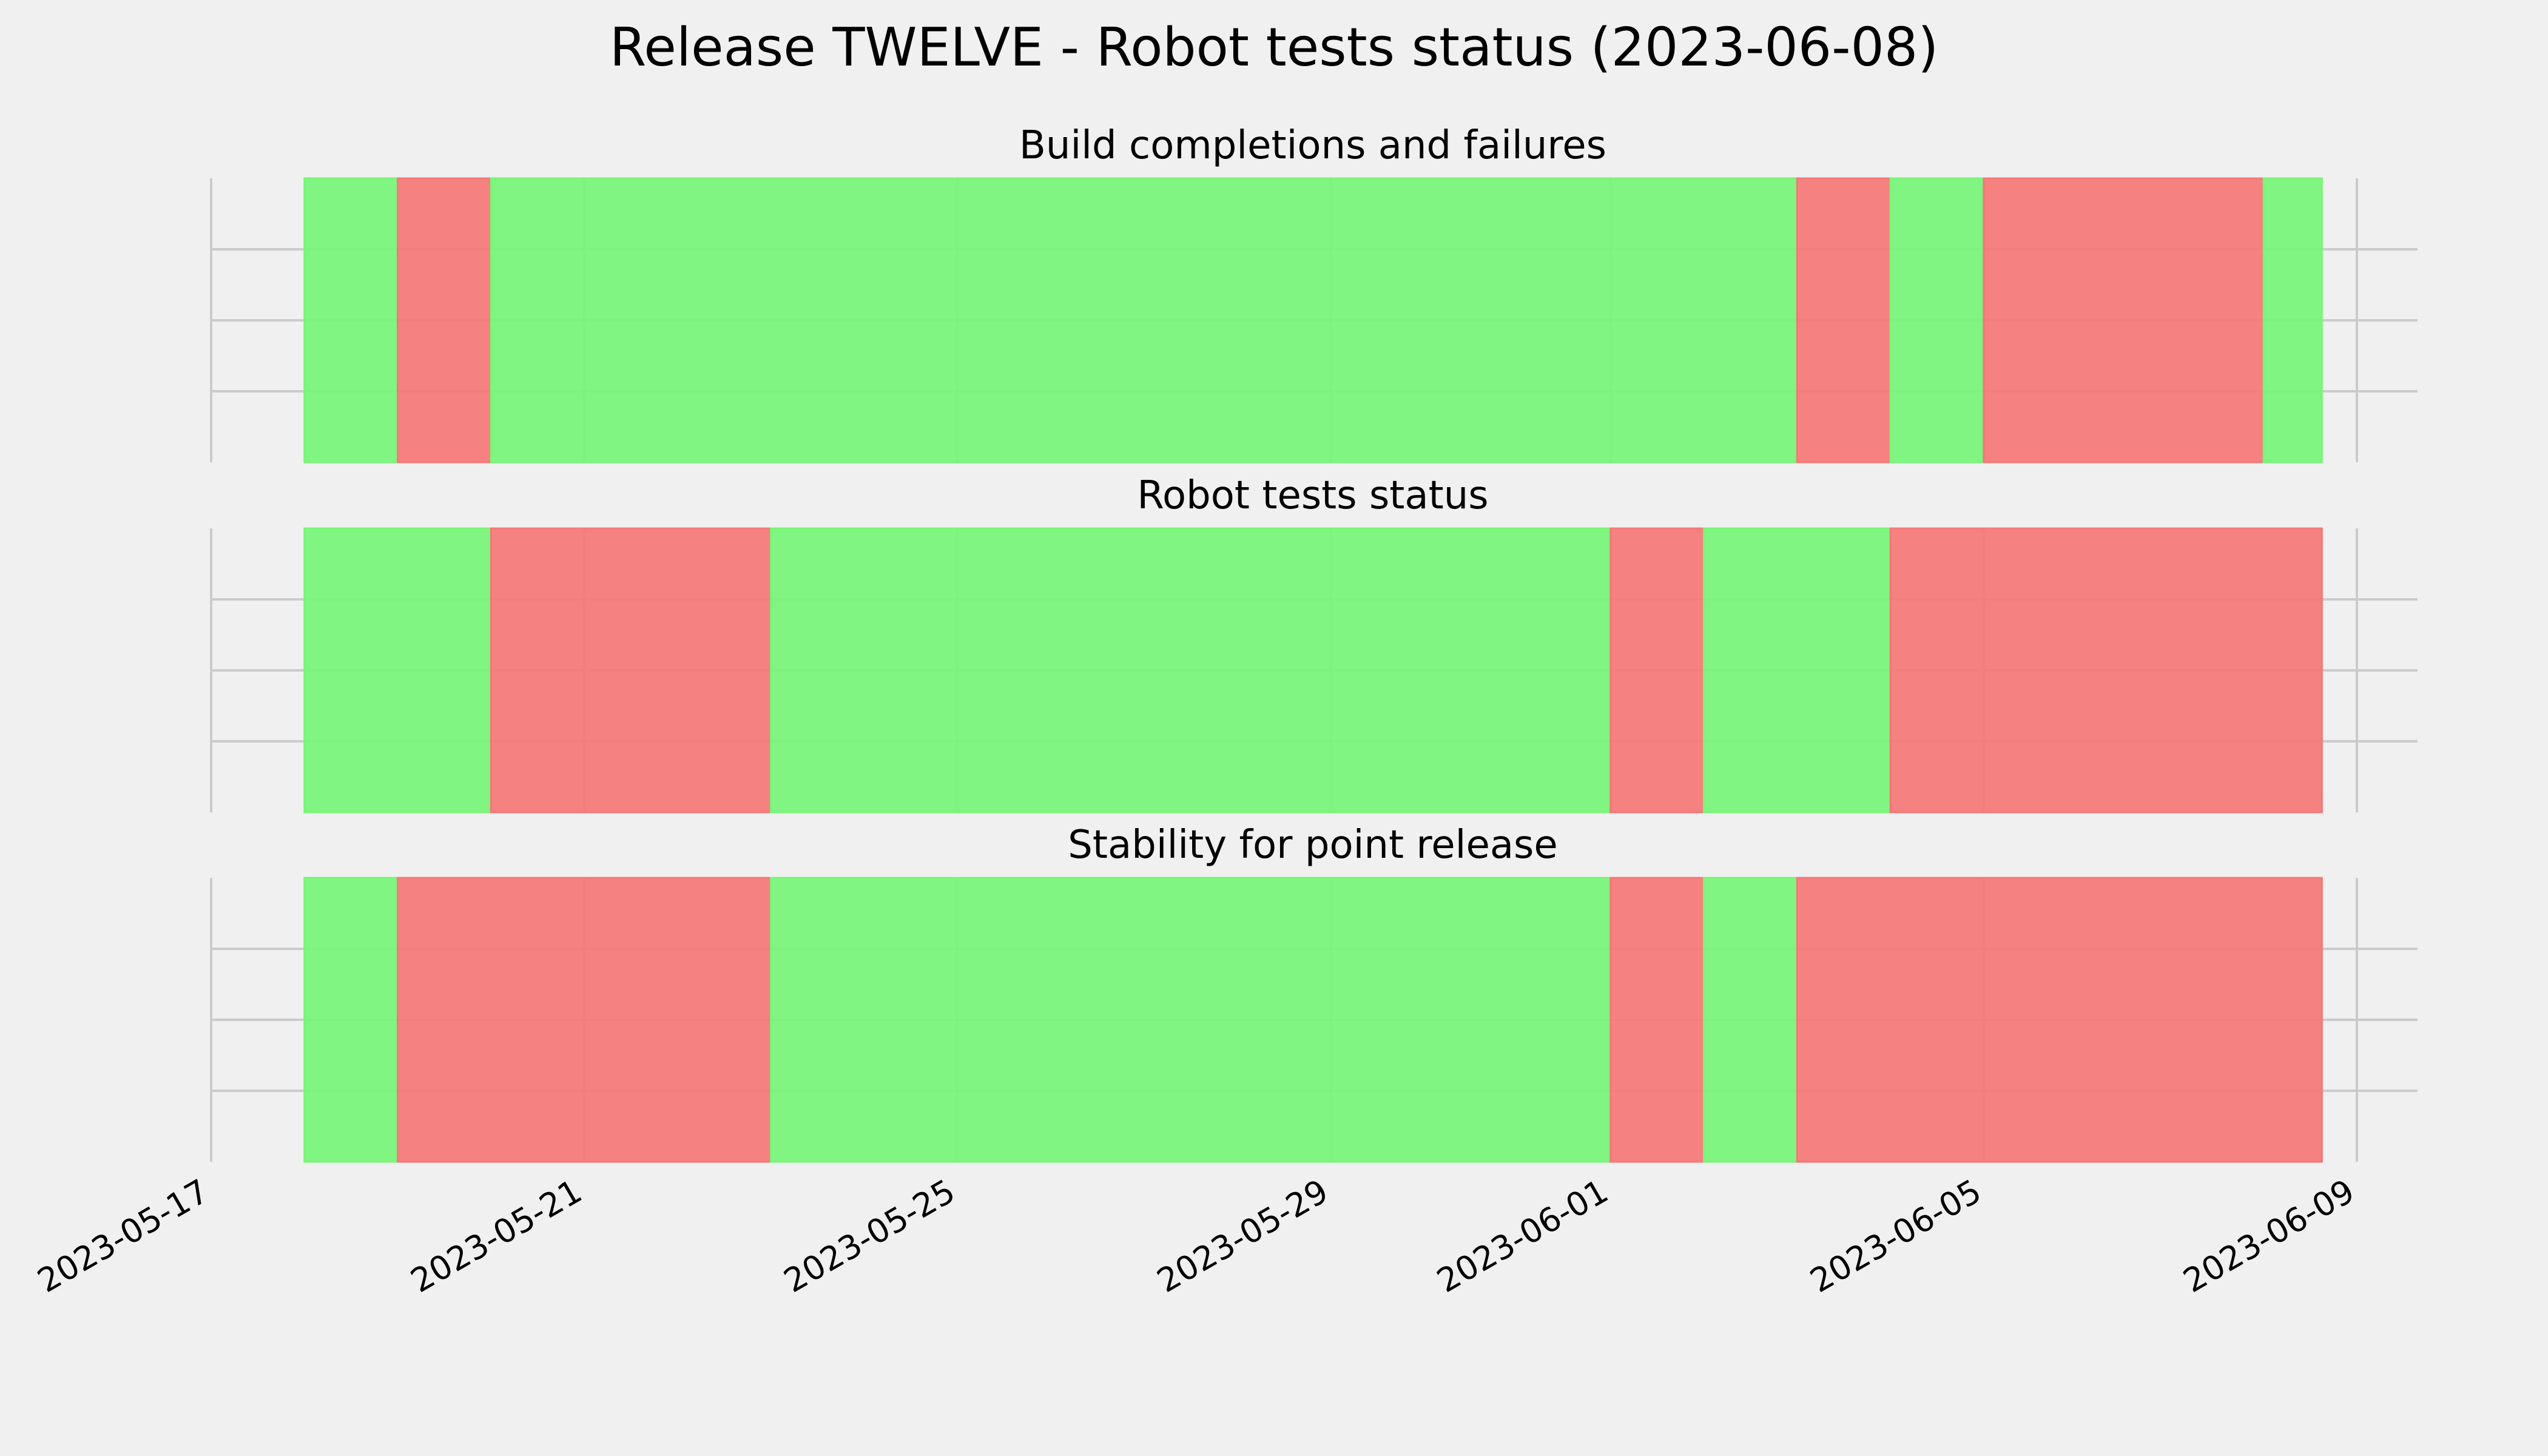  Describe the element at coordinates (1522, 1236) in the screenshot. I see `x-tick-label: 2023-06-01` at that location.